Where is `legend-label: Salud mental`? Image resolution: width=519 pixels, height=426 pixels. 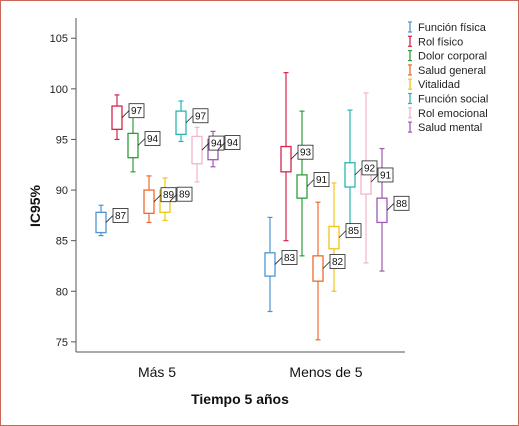 legend-label: Salud mental is located at coordinates (450, 128).